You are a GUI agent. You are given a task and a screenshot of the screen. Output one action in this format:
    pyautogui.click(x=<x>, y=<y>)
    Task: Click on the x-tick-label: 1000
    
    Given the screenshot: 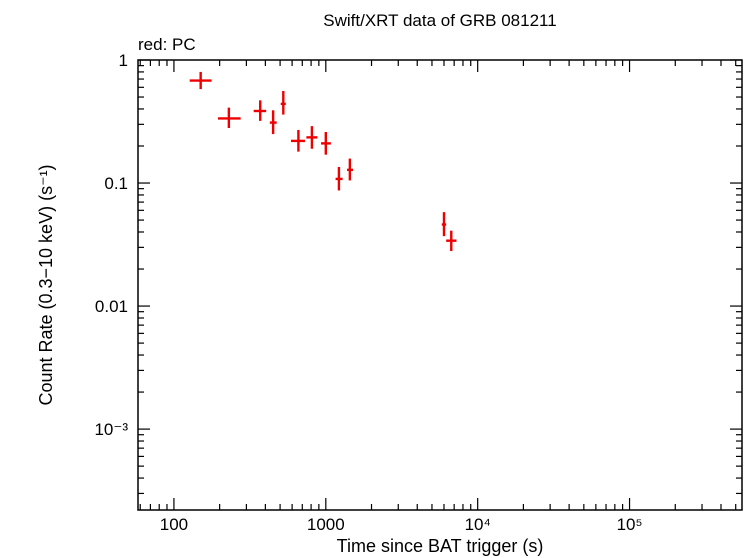 What is the action you would take?
    pyautogui.click(x=326, y=524)
    